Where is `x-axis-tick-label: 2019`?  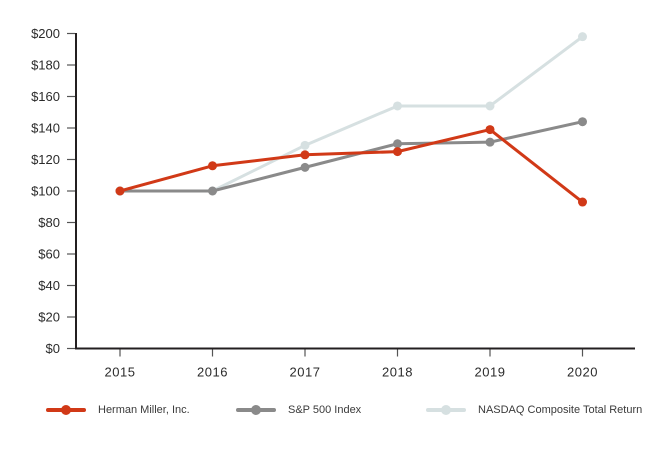 x-axis-tick-label: 2019 is located at coordinates (490, 372).